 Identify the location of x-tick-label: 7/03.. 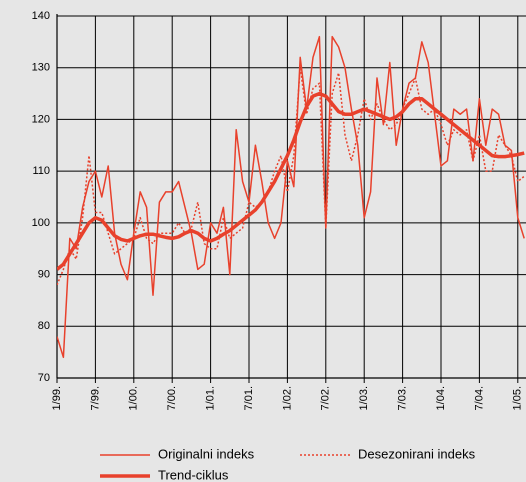
(403, 398).